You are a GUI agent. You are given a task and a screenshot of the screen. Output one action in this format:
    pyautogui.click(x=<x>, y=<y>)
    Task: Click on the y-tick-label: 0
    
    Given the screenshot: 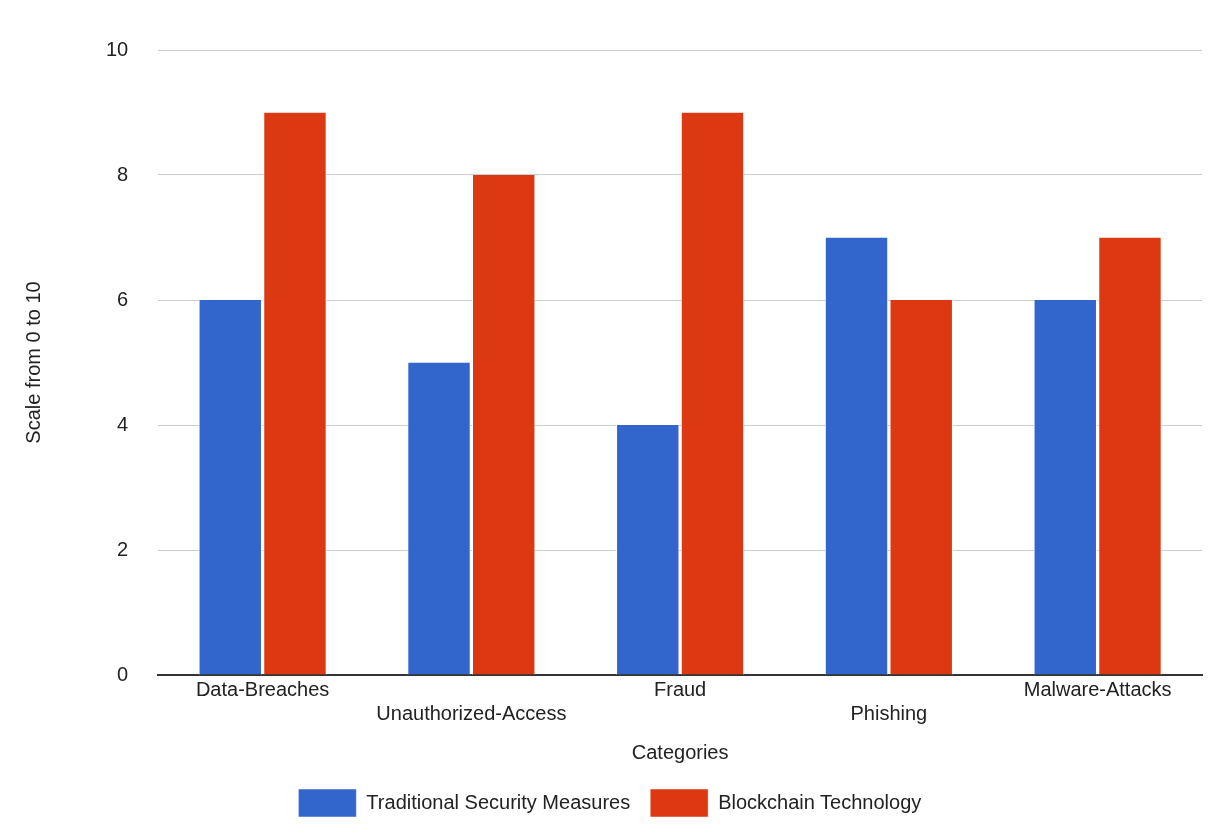 What is the action you would take?
    pyautogui.click(x=123, y=673)
    